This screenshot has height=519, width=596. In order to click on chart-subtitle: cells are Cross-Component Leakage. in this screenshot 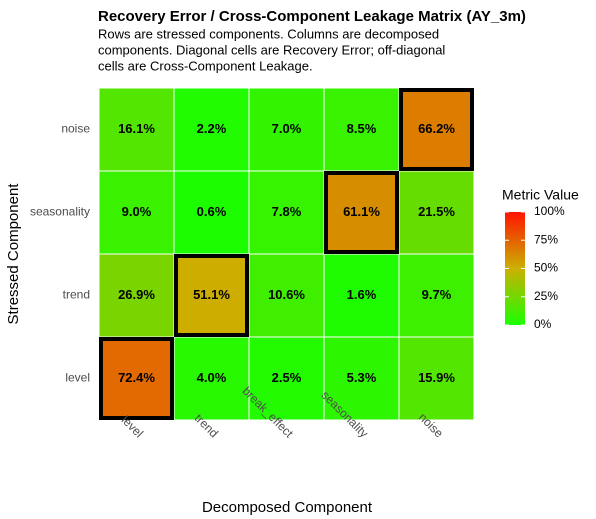, I will do `click(205, 65)`.